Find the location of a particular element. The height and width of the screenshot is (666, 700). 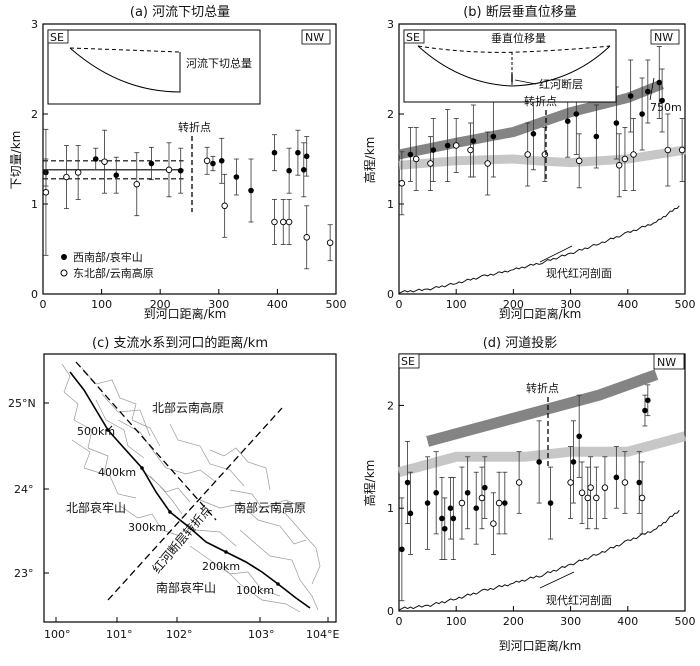

panel-b-xlabel: 到河口距离/km is located at coordinates (540, 313).